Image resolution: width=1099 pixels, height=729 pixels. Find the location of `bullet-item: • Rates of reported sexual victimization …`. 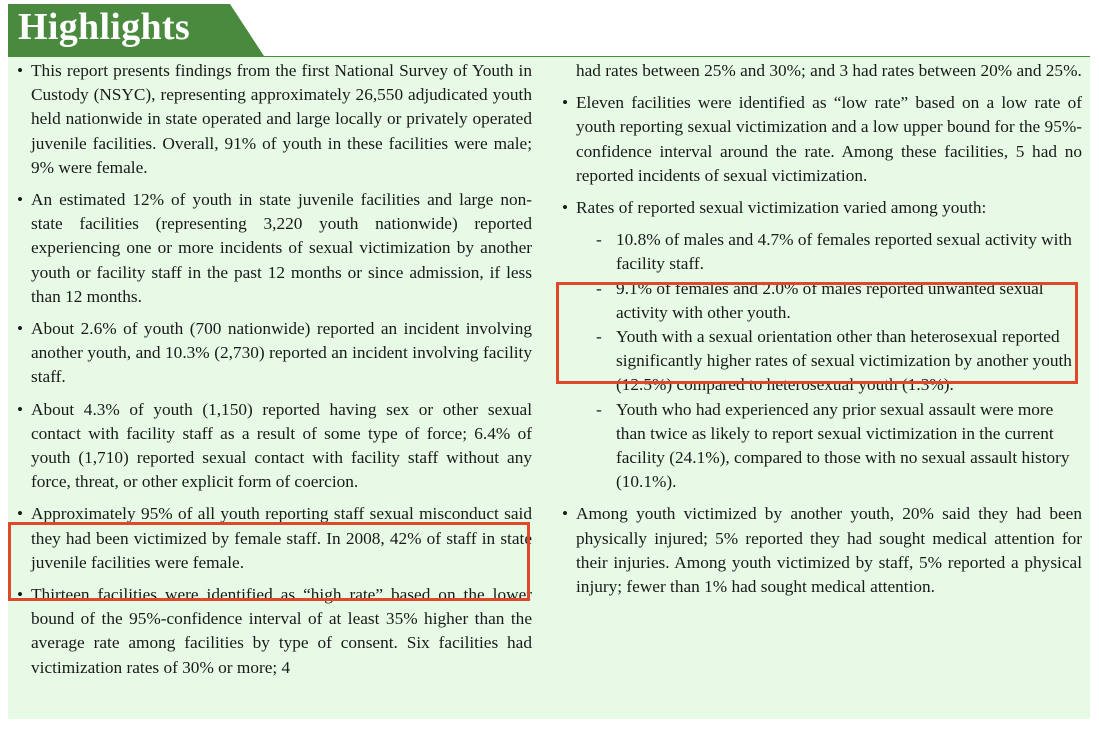

bullet-item: • Rates of reported sexual victimization … is located at coordinates (822, 208).